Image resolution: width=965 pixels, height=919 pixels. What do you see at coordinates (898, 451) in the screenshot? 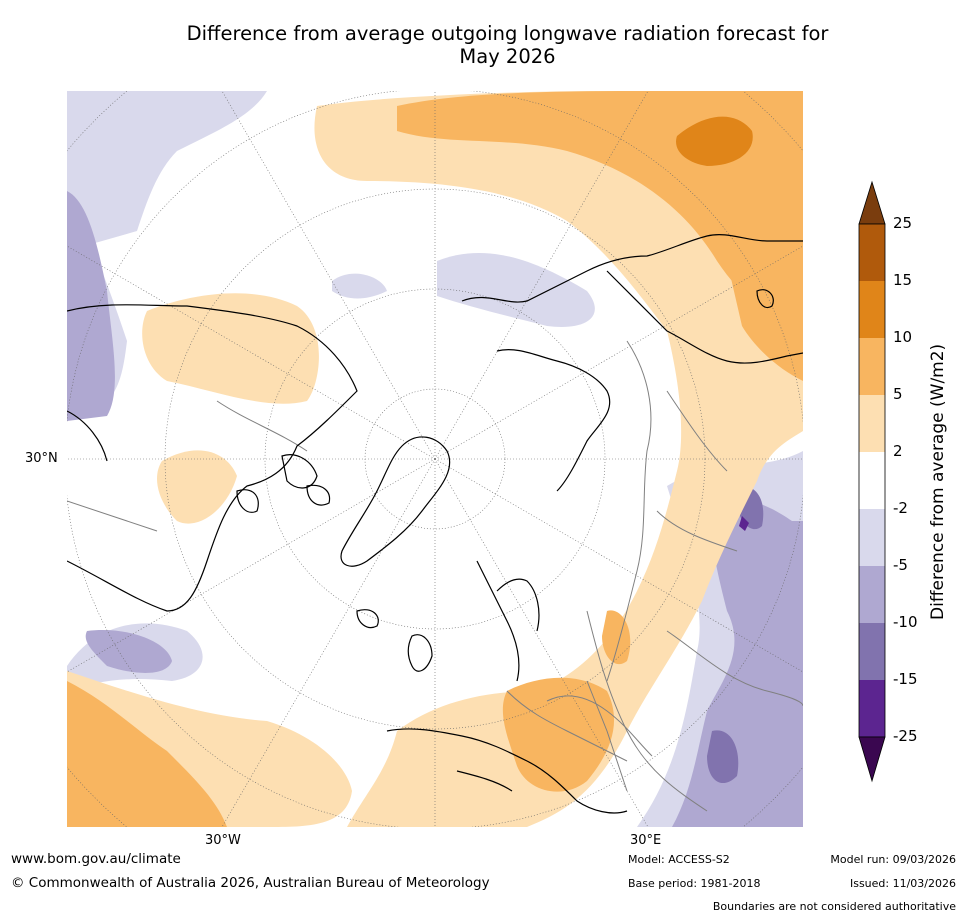
I see `colorbar-tick: 2` at bounding box center [898, 451].